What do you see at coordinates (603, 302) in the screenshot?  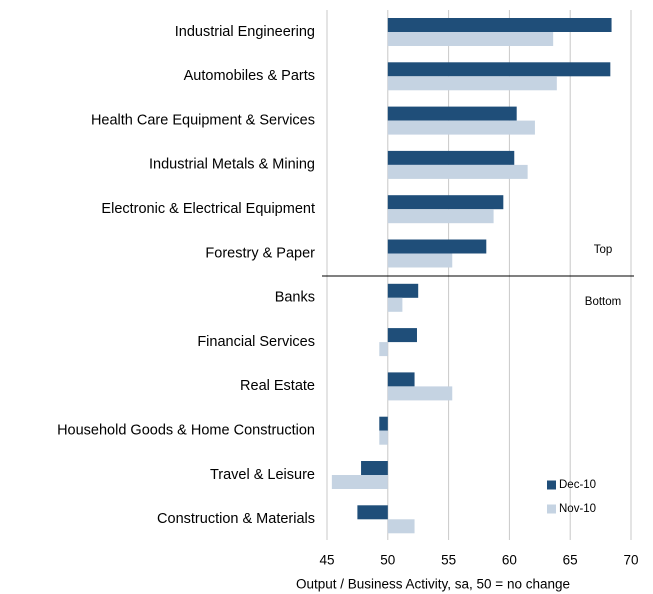 I see `annotation: Bottom` at bounding box center [603, 302].